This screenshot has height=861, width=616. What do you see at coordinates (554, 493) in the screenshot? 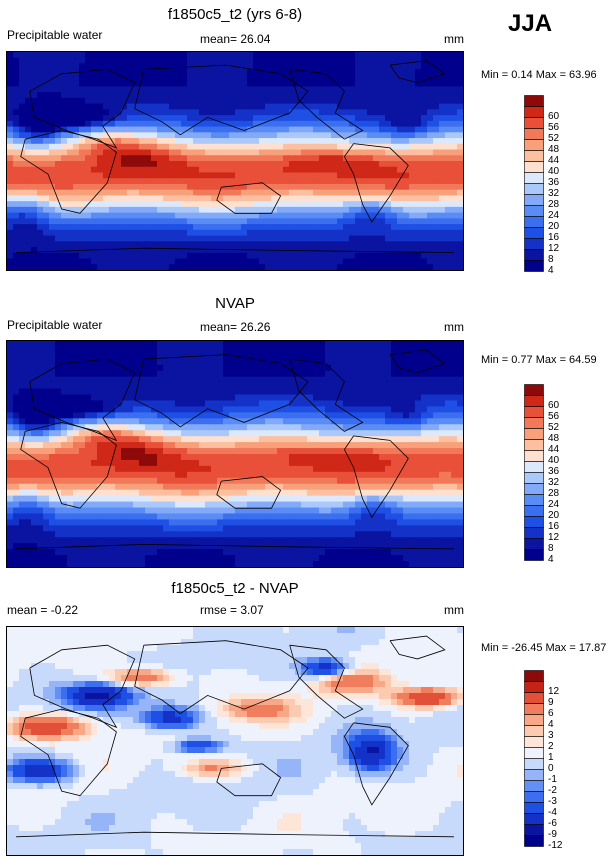
I see `colorbar-tick-label: 28` at bounding box center [554, 493].